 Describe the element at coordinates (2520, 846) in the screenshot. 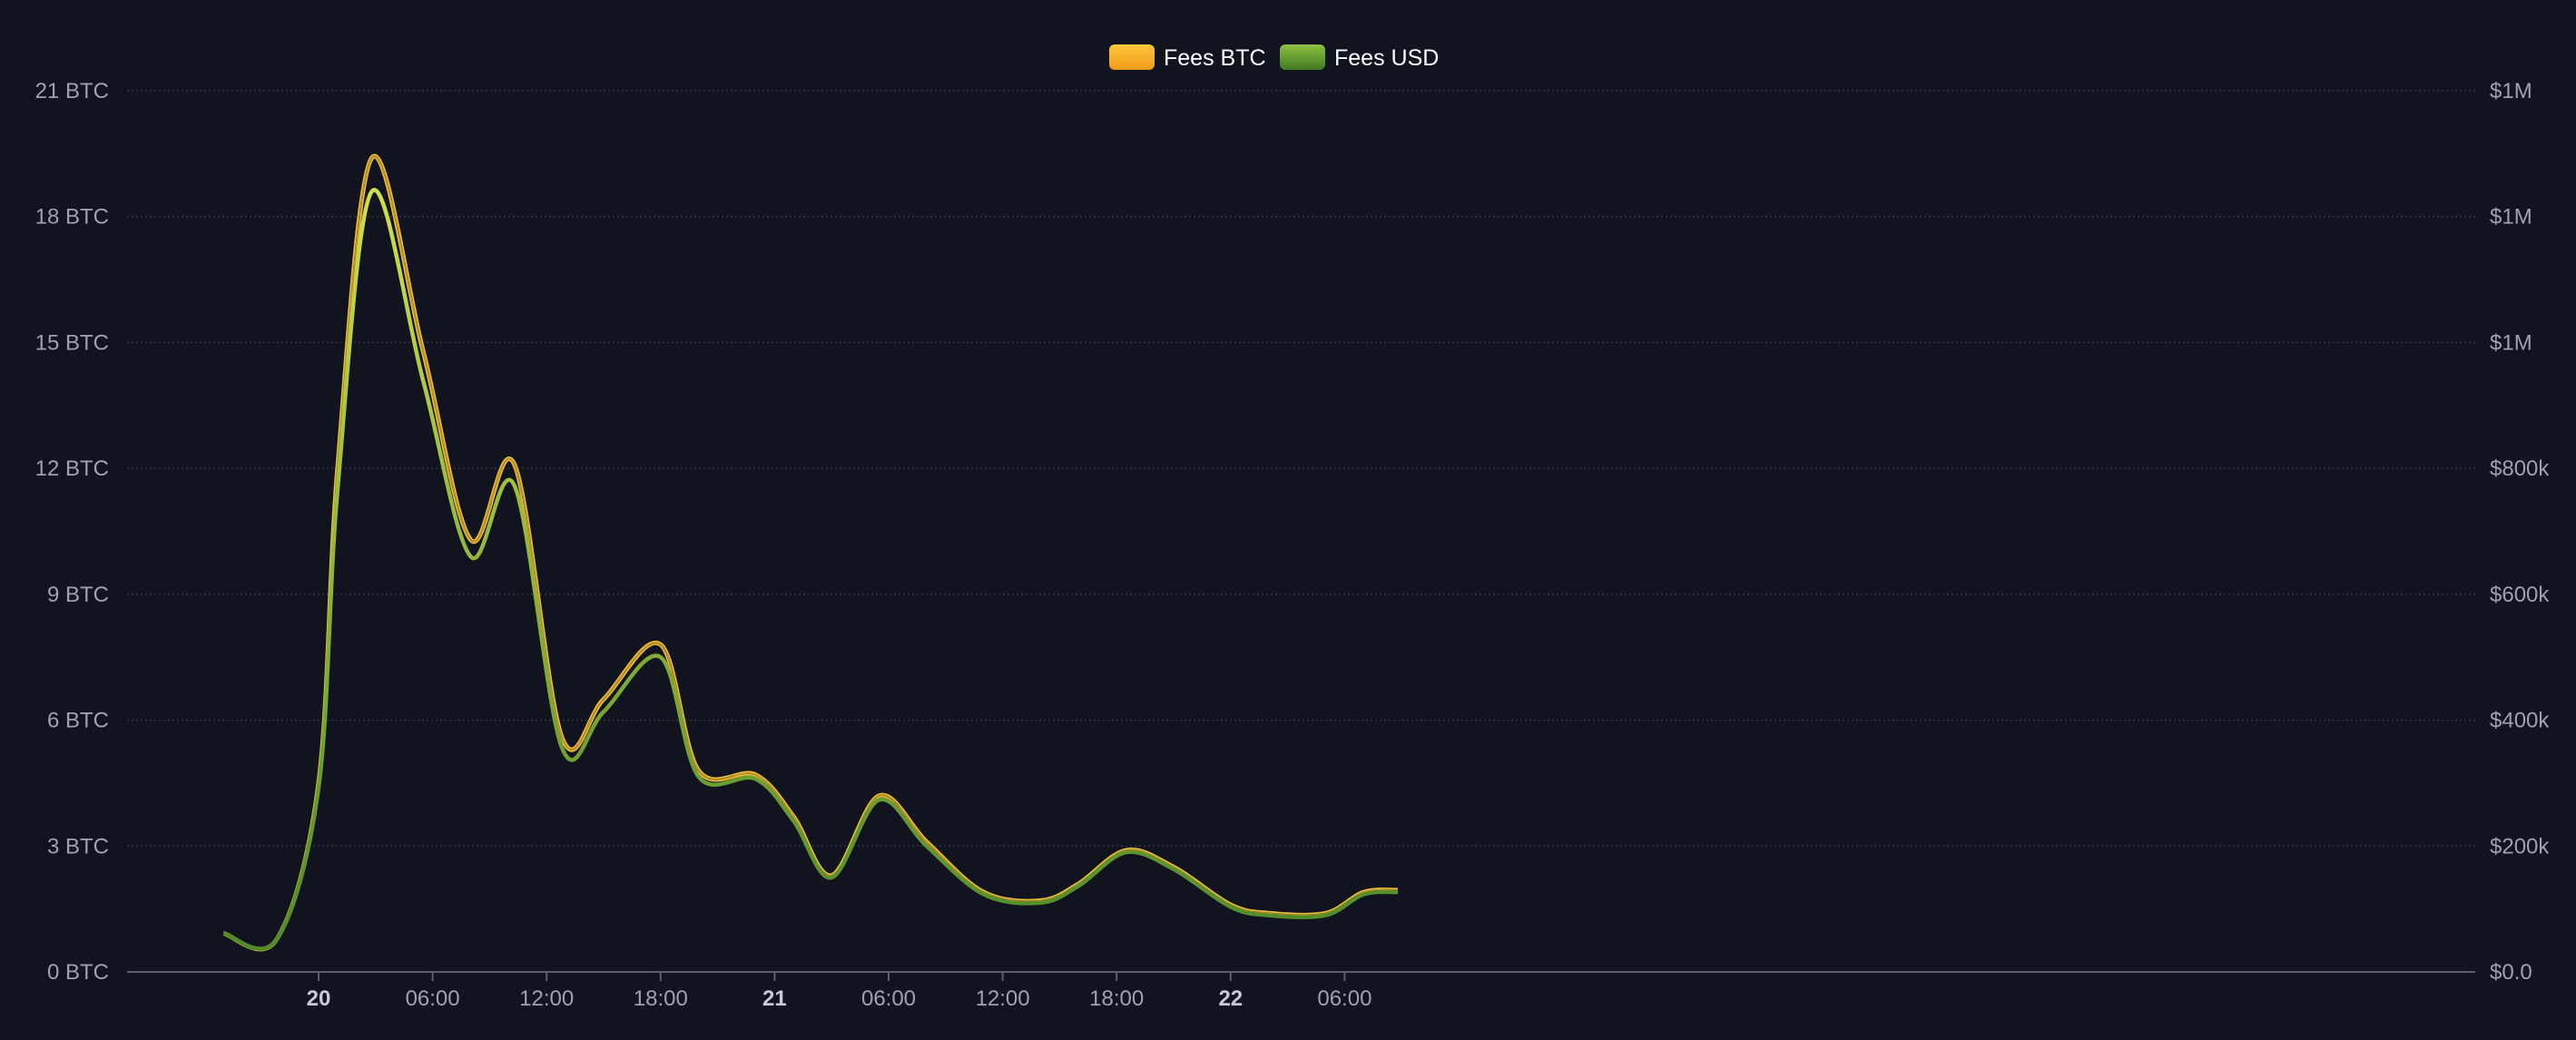

I see `y-right-tick-label: $200k` at that location.